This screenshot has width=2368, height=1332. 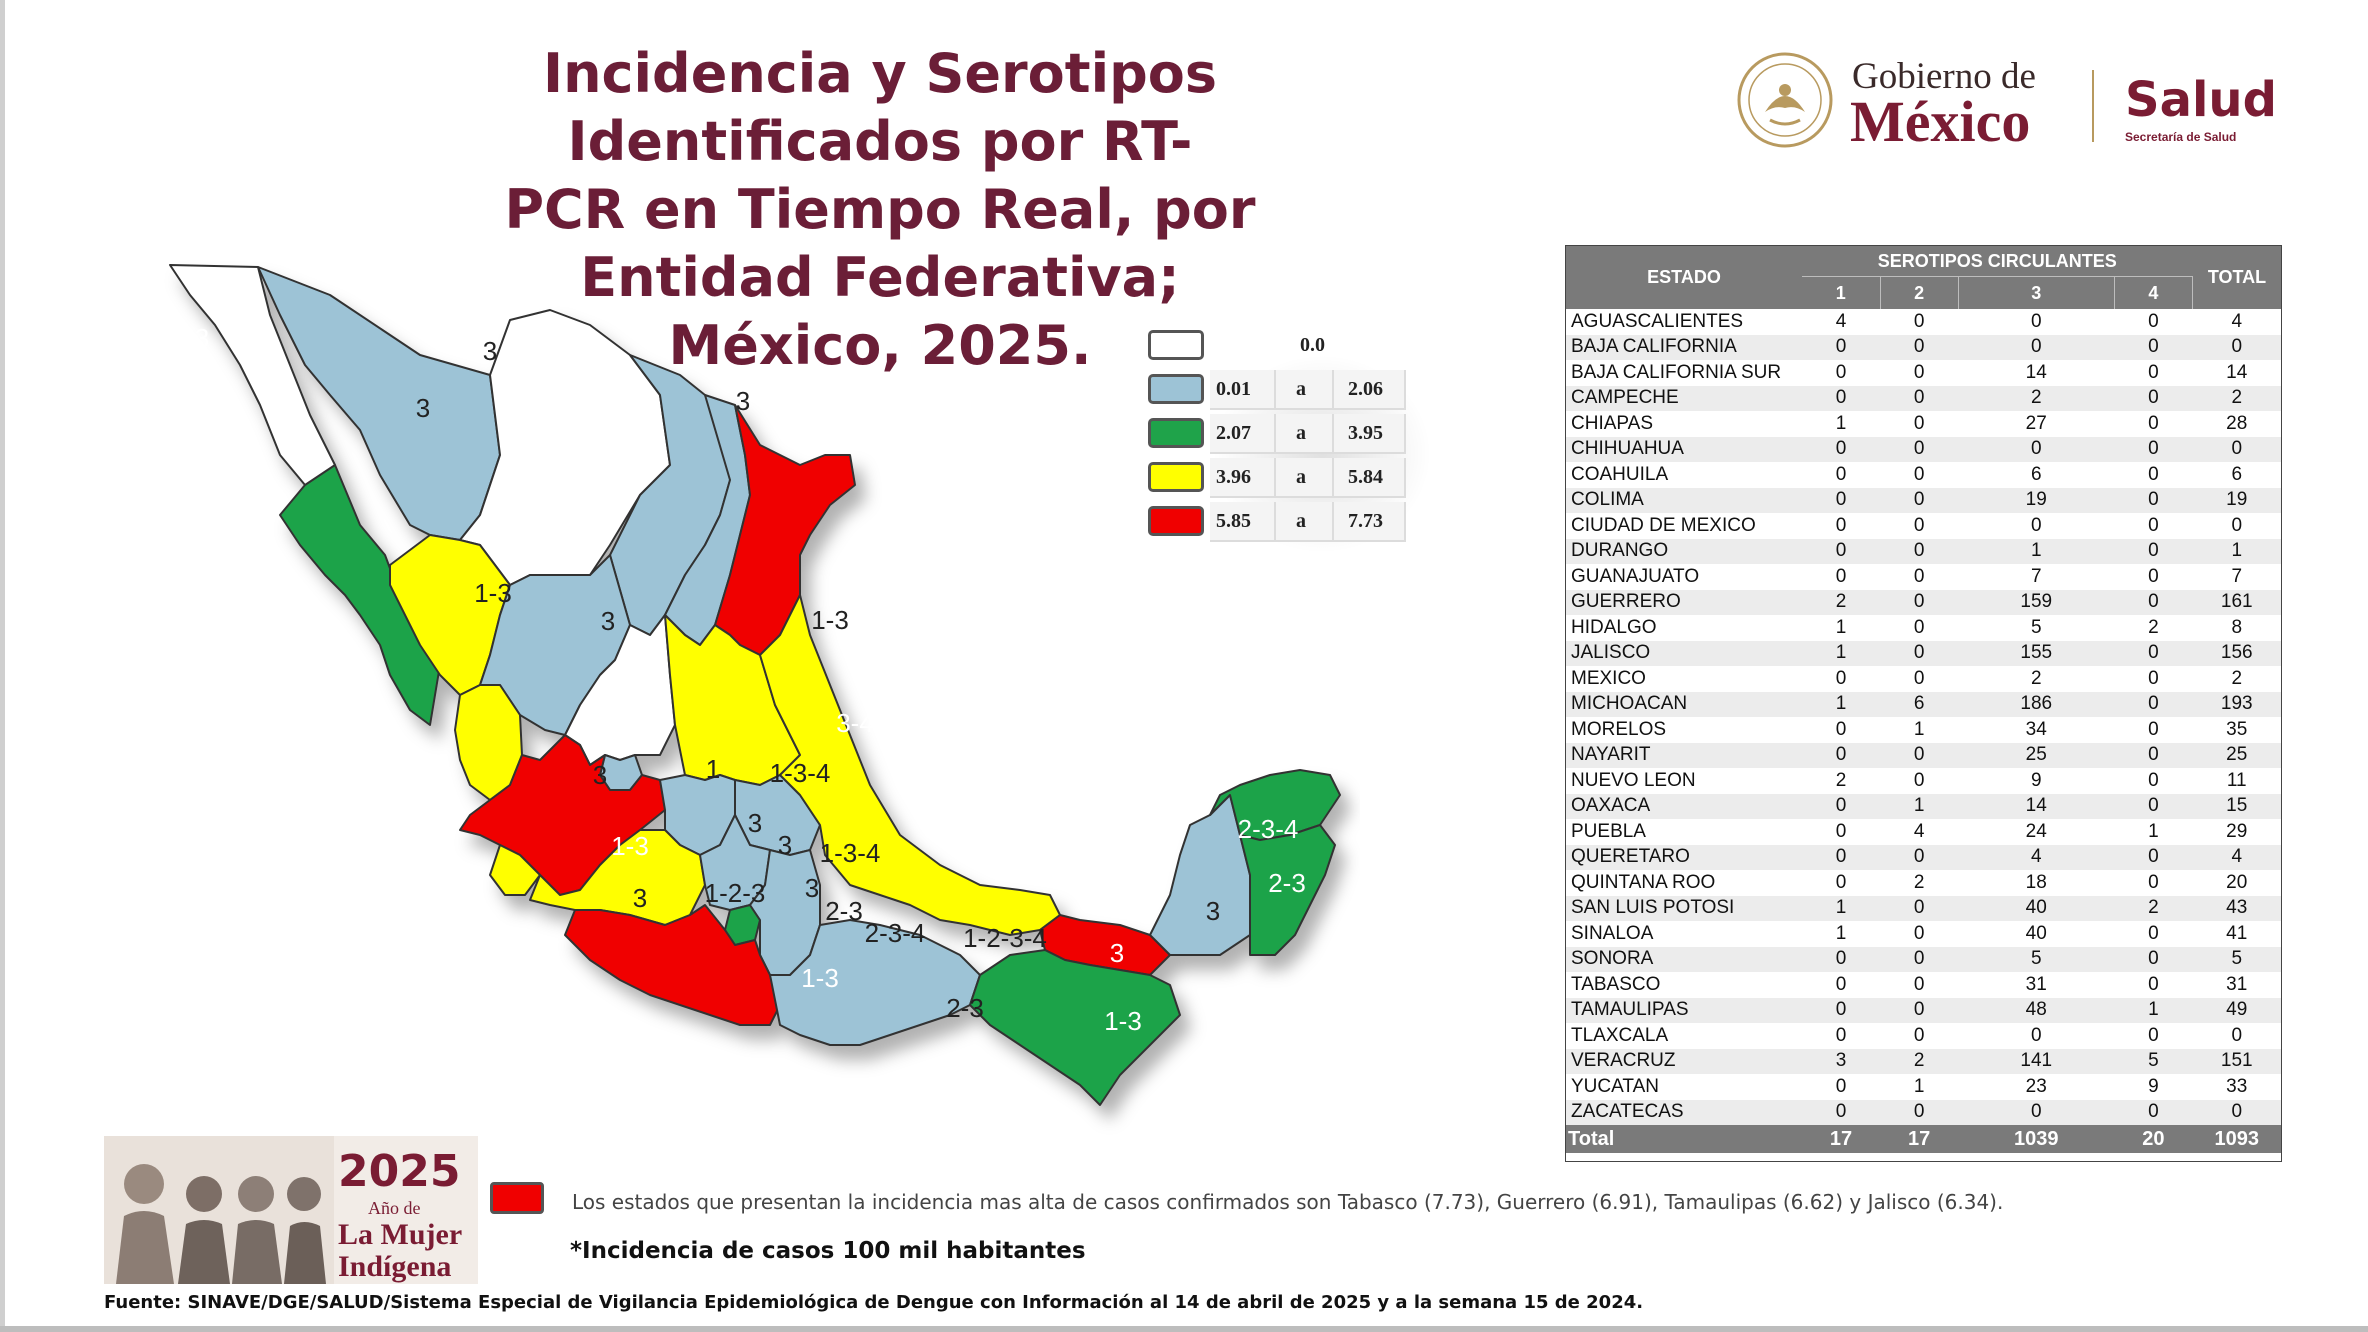 I want to click on table-row: MEXICO 0 0 2 0 2, so click(x=1923, y=679).